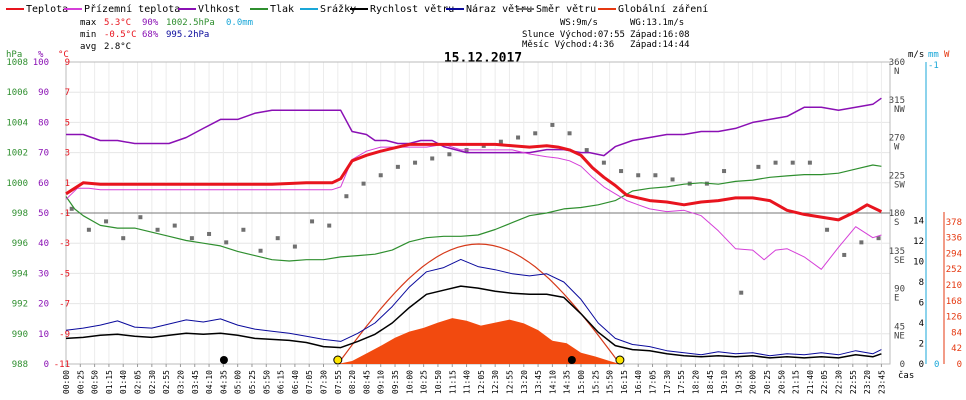  Describe the element at coordinates (899, 336) in the screenshot. I see `wind-direction-label: NE` at that location.